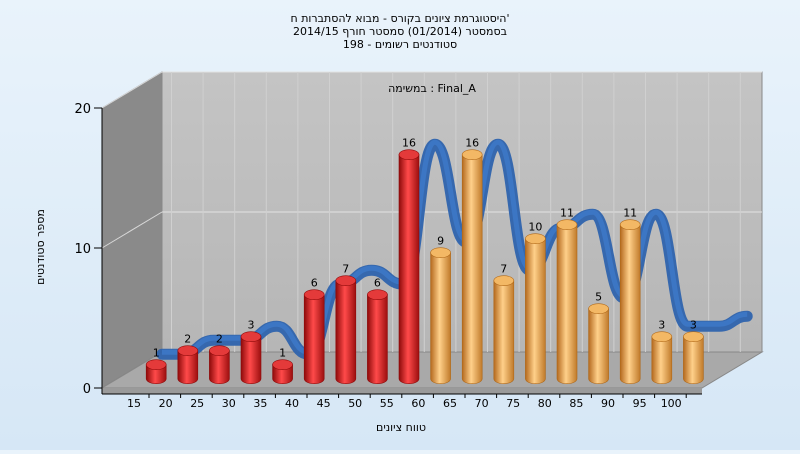 This screenshot has height=454, width=800. Describe the element at coordinates (377, 283) in the screenshot. I see `value-label-50: 6` at that location.